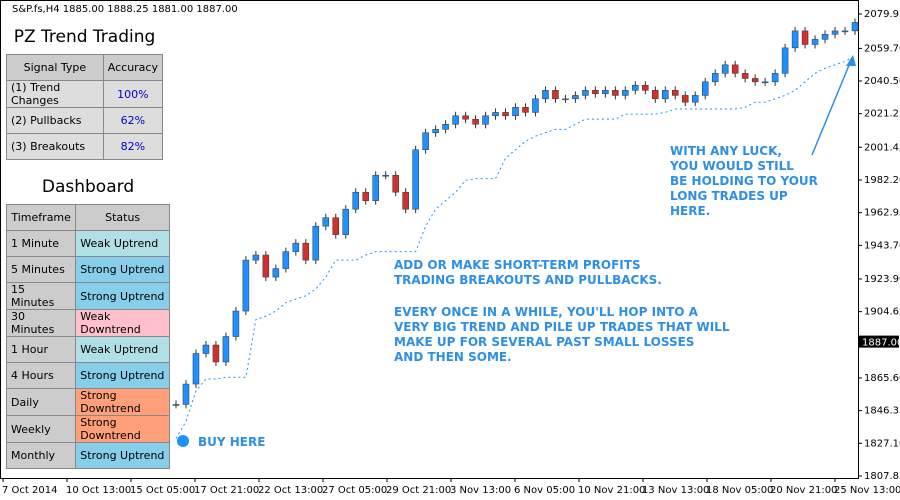 The width and height of the screenshot is (900, 500). I want to click on x-tick-label: 25 Nov 13:00, so click(867, 490).